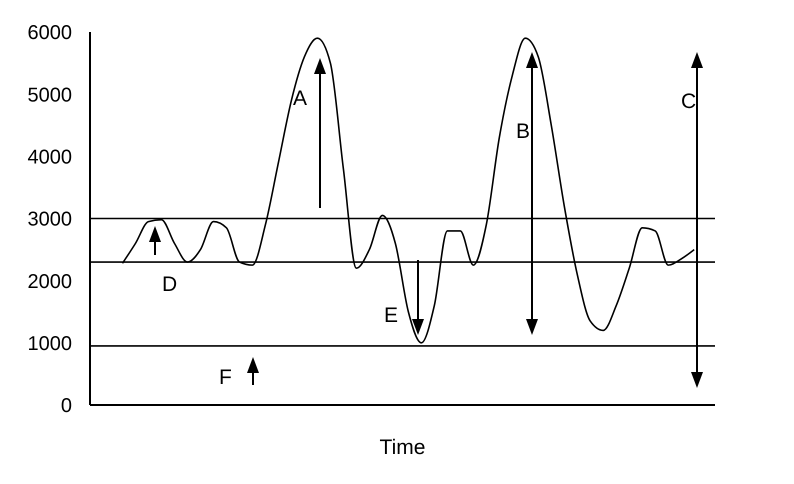 This screenshot has width=794, height=484. I want to click on y-tick-label: 2000, so click(50, 281).